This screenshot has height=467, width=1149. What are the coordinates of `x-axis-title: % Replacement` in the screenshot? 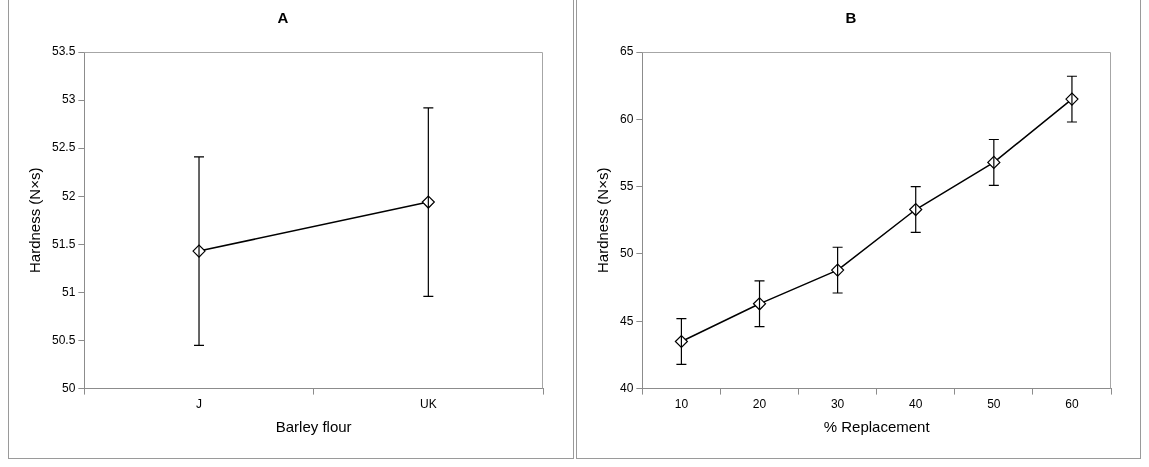 It's located at (876, 427).